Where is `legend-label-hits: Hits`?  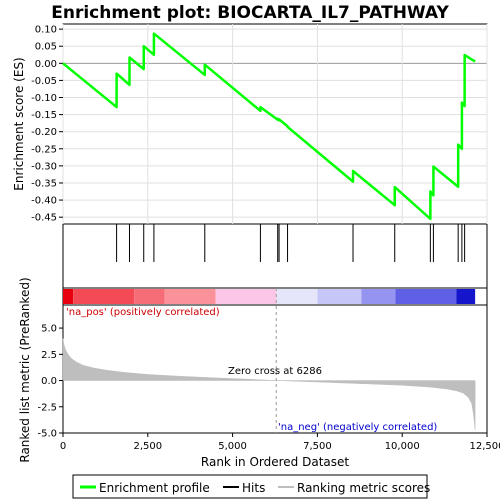 legend-label-hits: Hits is located at coordinates (253, 488).